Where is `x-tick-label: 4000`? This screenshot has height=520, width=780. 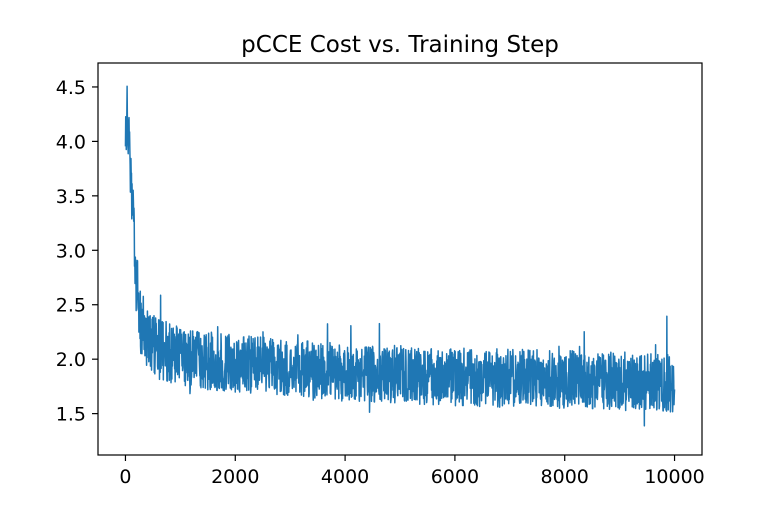
x-tick-label: 4000 is located at coordinates (345, 477).